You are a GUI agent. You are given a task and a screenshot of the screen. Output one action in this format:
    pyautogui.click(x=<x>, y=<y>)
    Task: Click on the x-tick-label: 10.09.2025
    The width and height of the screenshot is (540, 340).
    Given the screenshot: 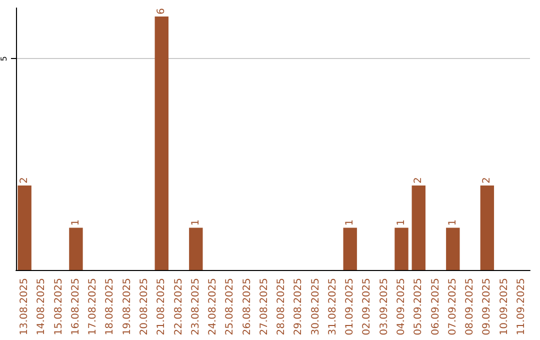 What is the action you would take?
    pyautogui.click(x=504, y=307)
    